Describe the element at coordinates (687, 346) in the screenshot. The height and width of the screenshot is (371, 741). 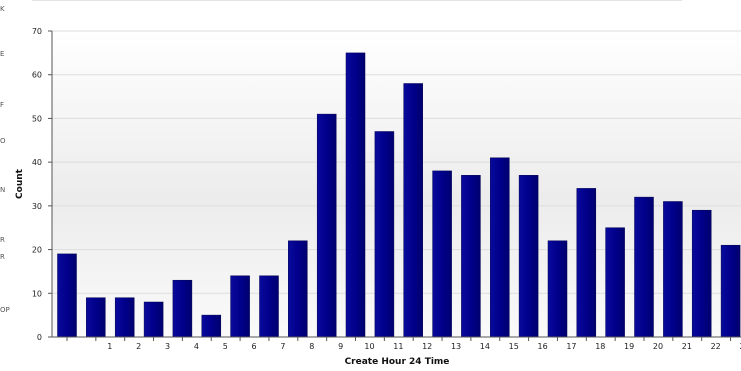
I see `x-tick-label: 21` at that location.